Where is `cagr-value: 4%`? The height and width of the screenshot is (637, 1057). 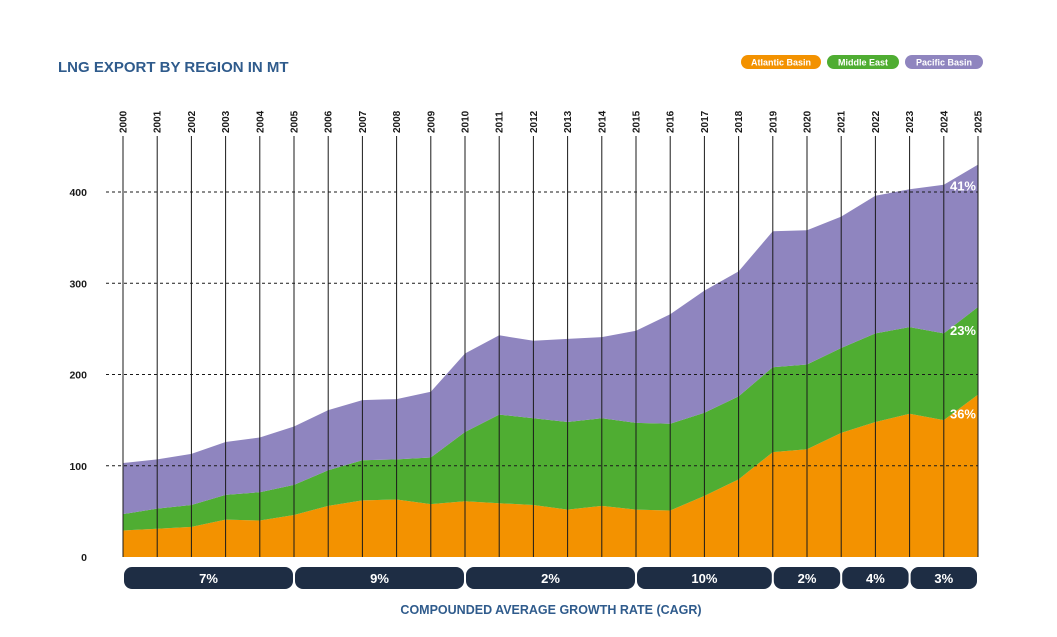 cagr-value: 4% is located at coordinates (875, 578).